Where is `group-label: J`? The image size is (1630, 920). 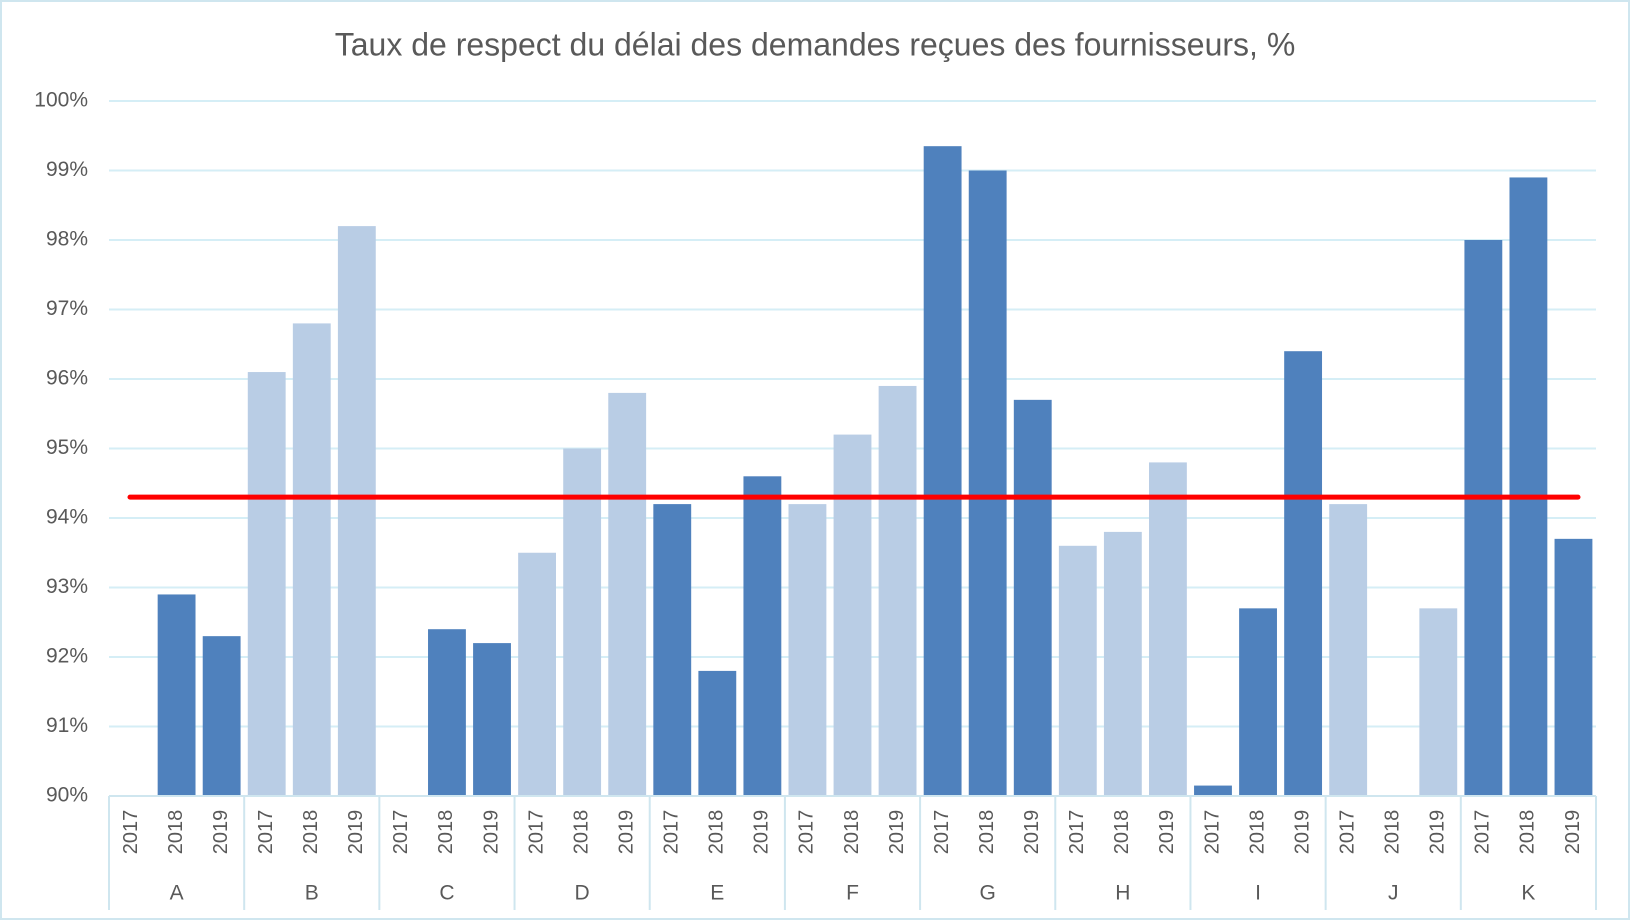 group-label: J is located at coordinates (1393, 893).